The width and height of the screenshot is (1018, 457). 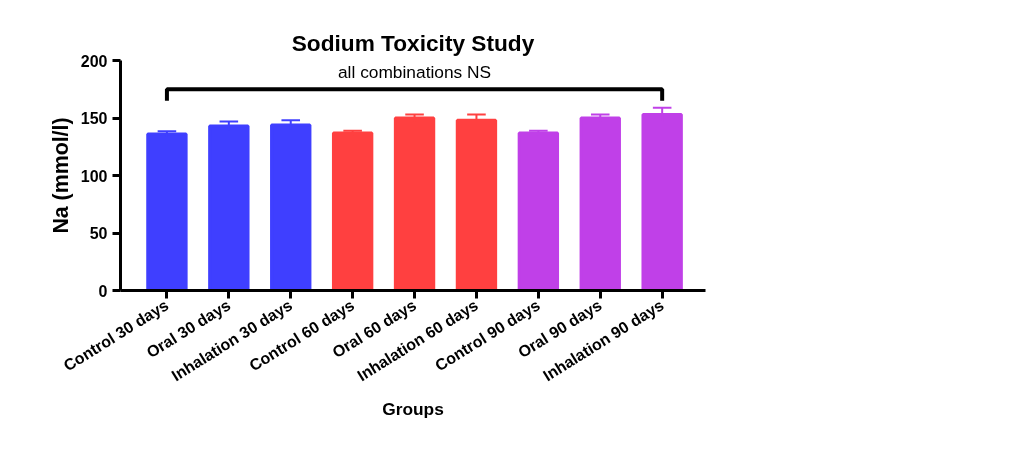 What do you see at coordinates (60, 175) in the screenshot?
I see `y-axis-title: Na (mmol/l)` at bounding box center [60, 175].